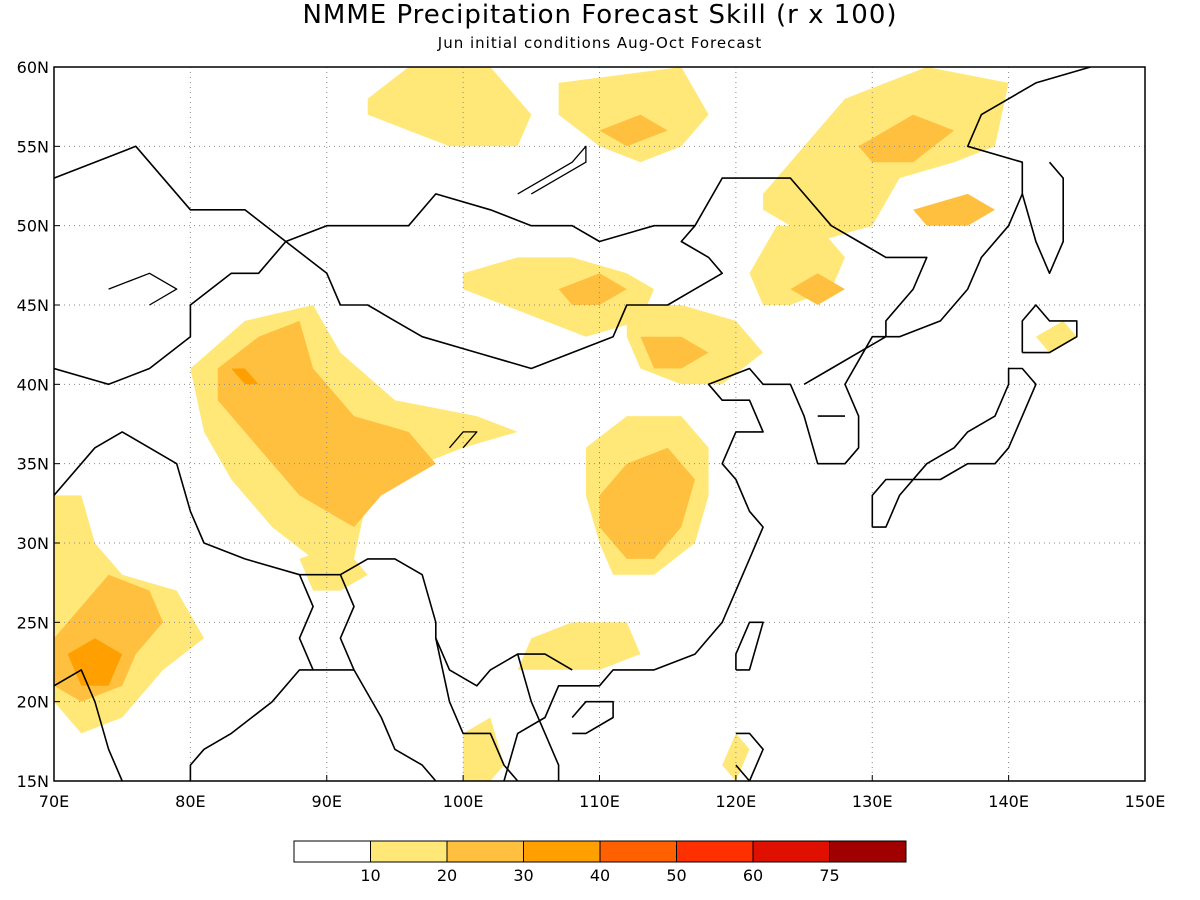 Image resolution: width=1200 pixels, height=900 pixels. I want to click on lon-tick-label: 80E, so click(190, 801).